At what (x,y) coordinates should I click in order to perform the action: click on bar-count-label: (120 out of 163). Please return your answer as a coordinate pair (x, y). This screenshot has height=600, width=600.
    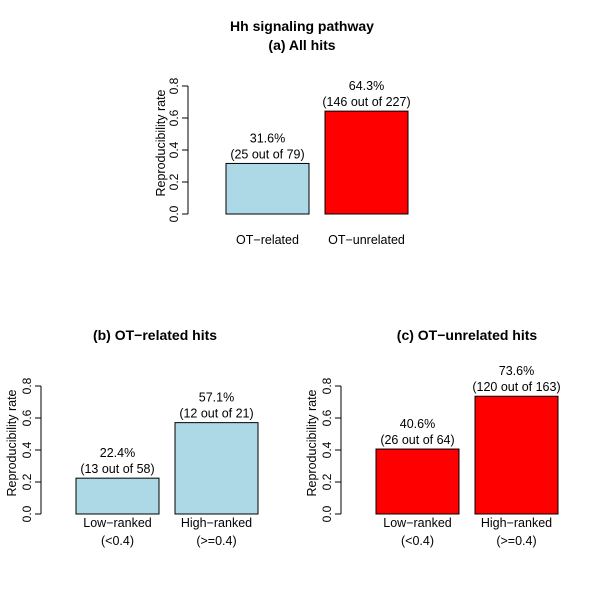
    Looking at the image, I should click on (516, 387).